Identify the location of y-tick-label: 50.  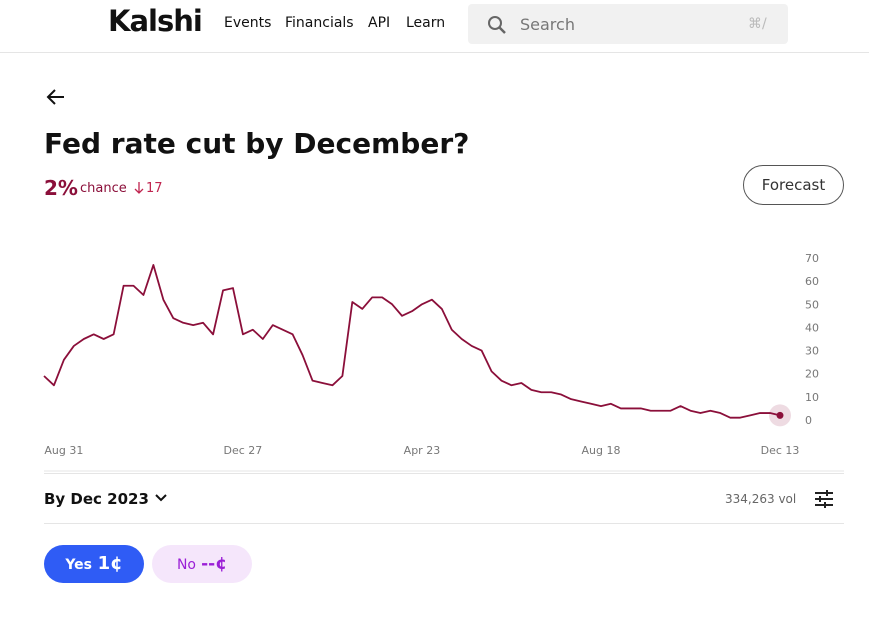
(812, 304).